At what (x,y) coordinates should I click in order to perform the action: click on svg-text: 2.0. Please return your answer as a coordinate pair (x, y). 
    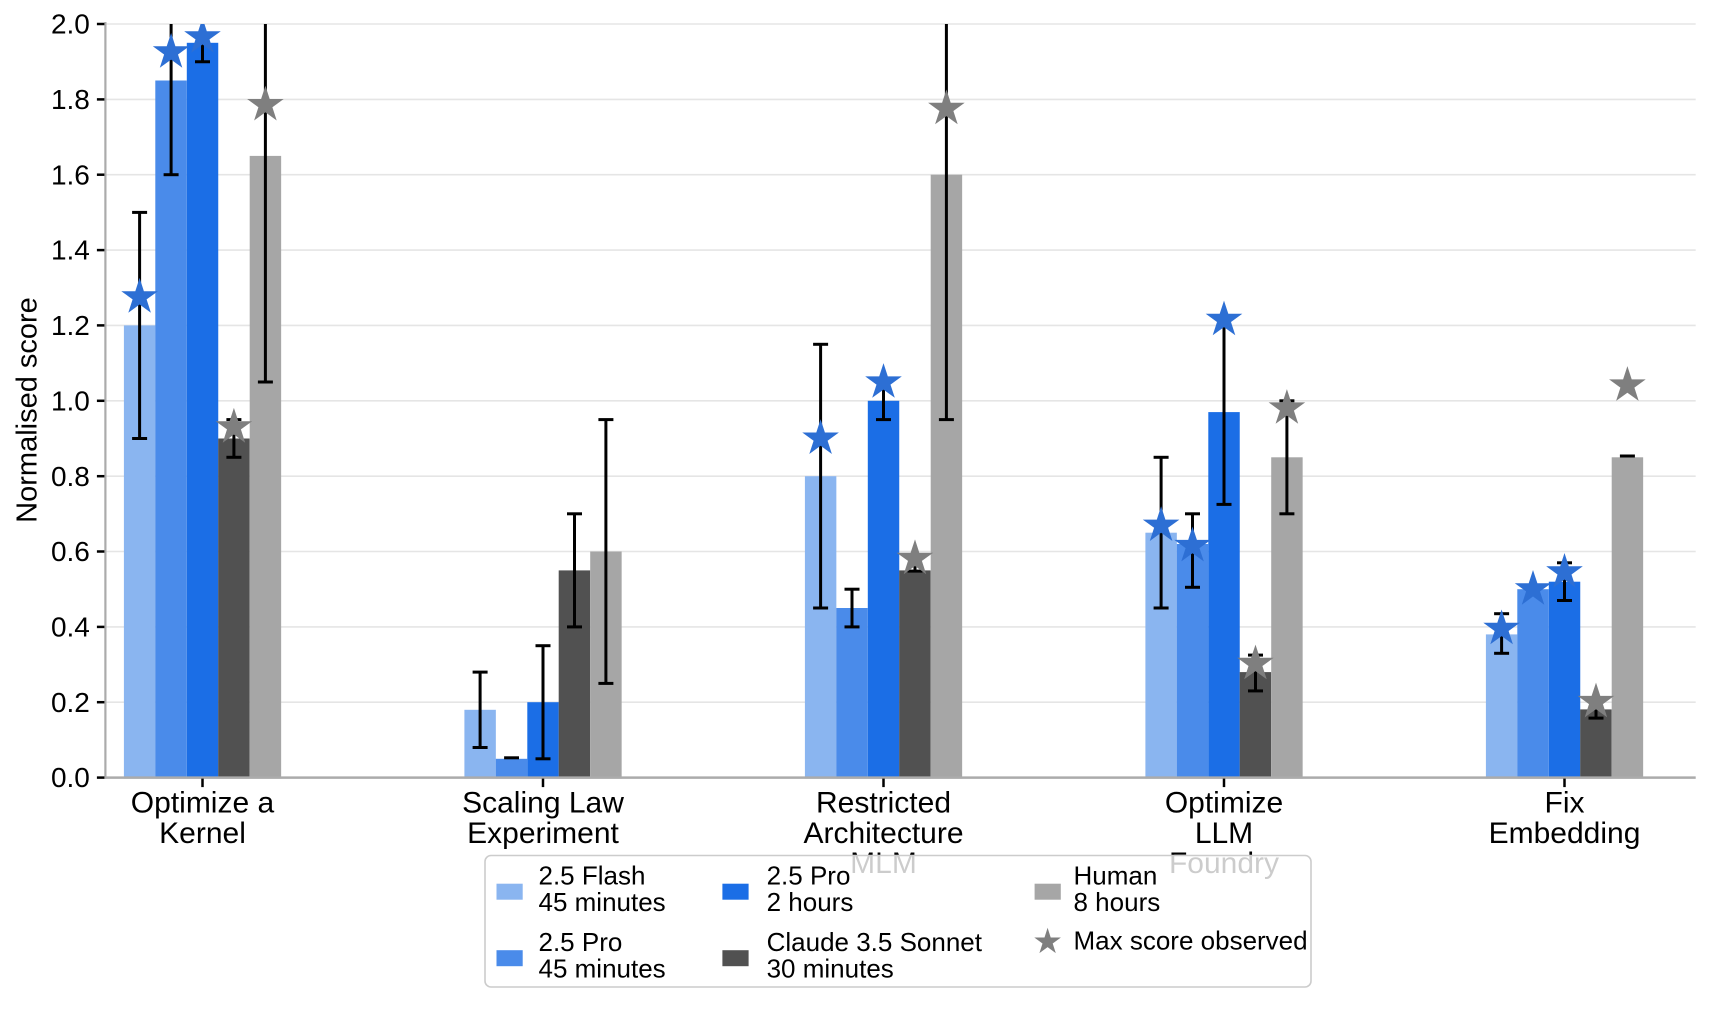
    Looking at the image, I should click on (70, 24).